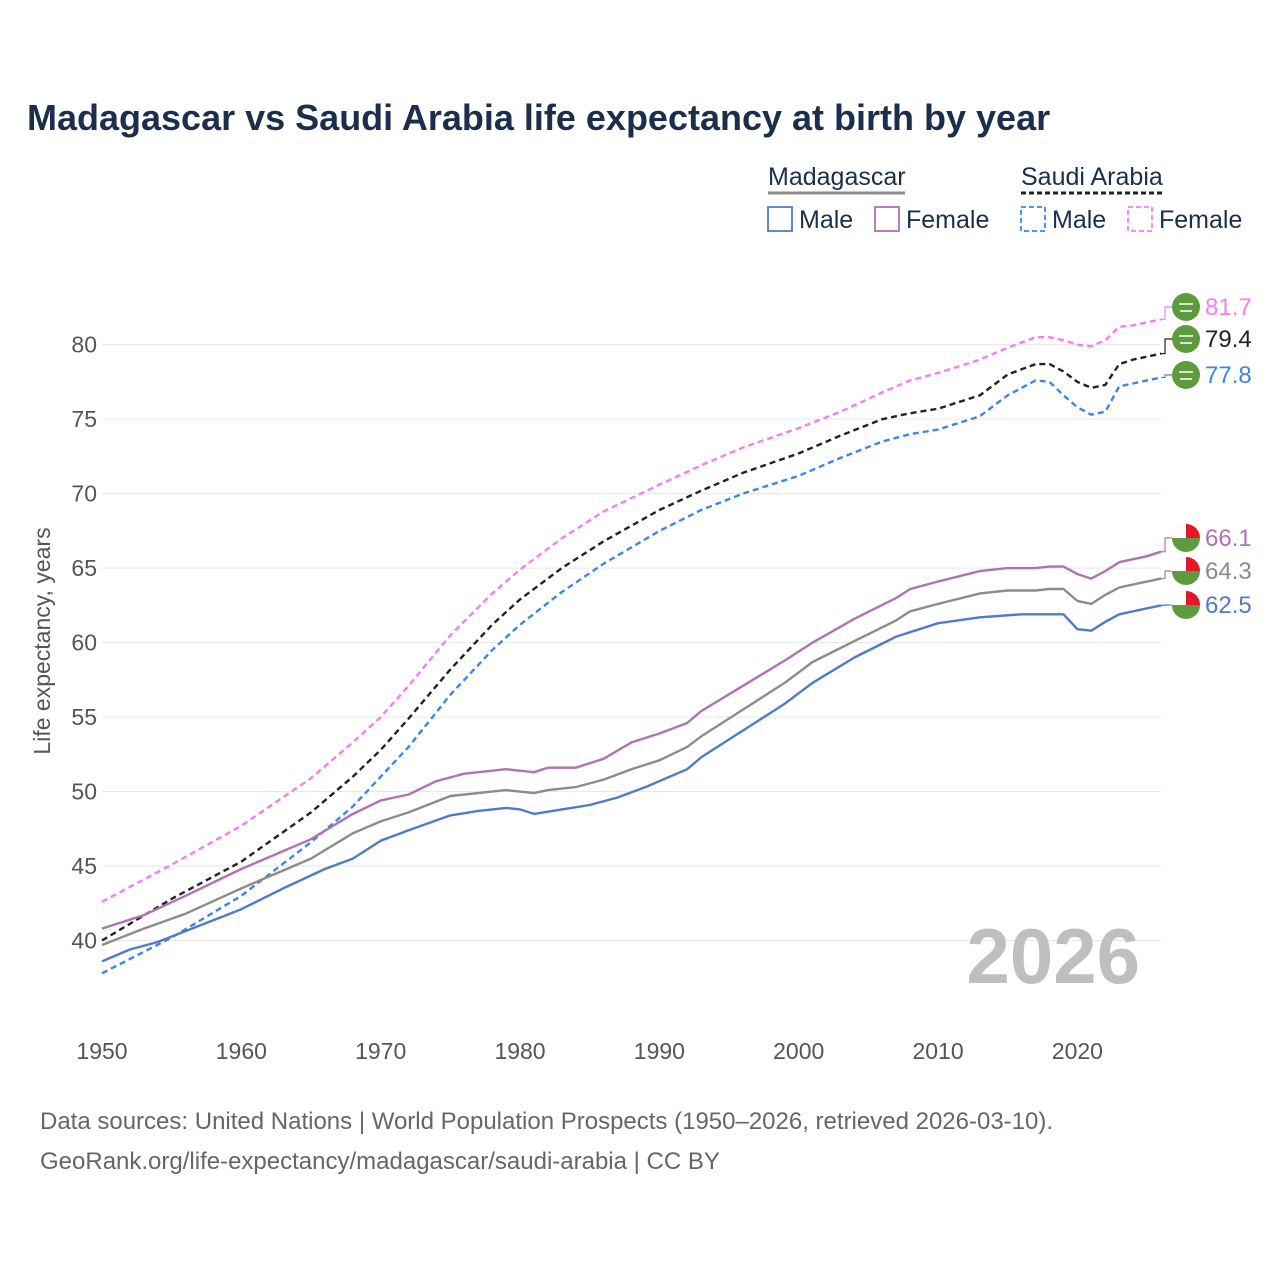  Describe the element at coordinates (42, 640) in the screenshot. I see `y-axis-label: Life expectancy, years` at that location.